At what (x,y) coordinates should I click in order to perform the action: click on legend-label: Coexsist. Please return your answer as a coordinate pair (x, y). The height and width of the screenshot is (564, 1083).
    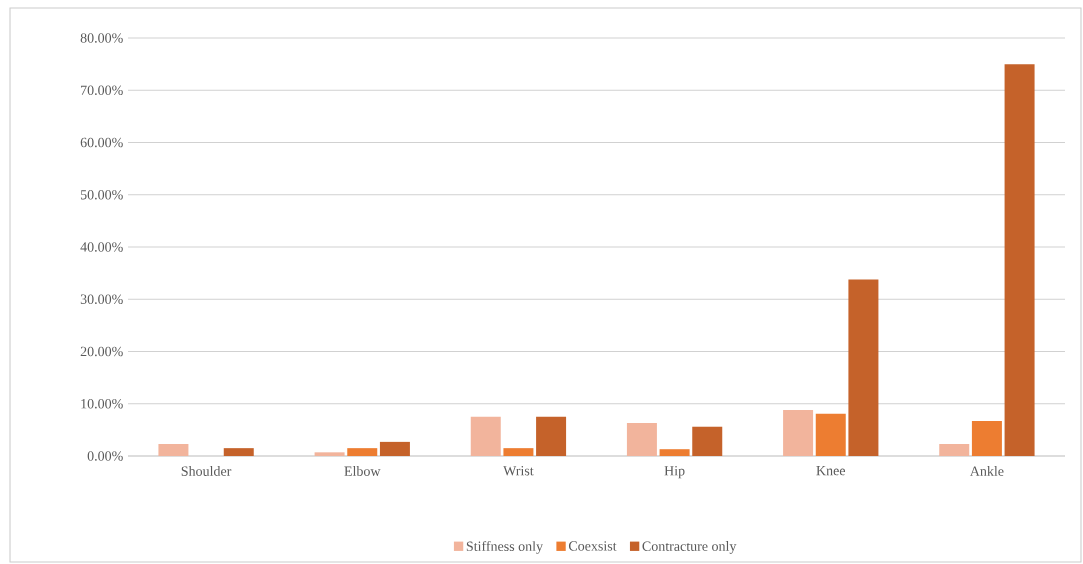
    Looking at the image, I should click on (592, 546).